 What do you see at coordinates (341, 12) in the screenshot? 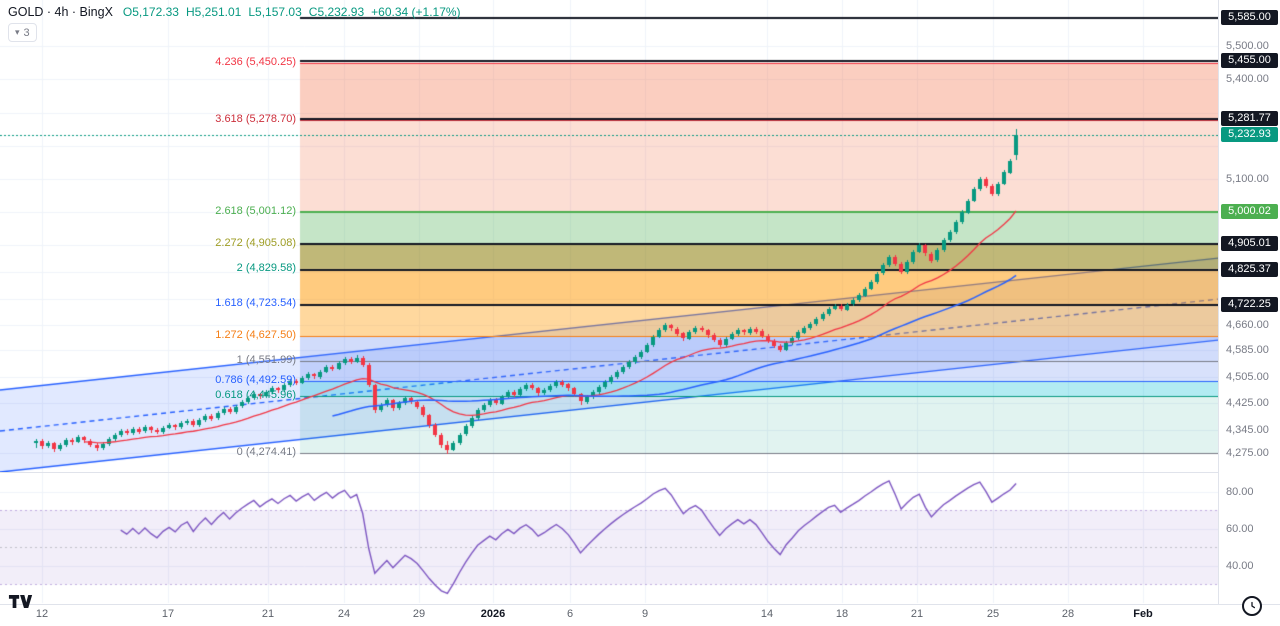
I see `close-value: 5,232.93` at bounding box center [341, 12].